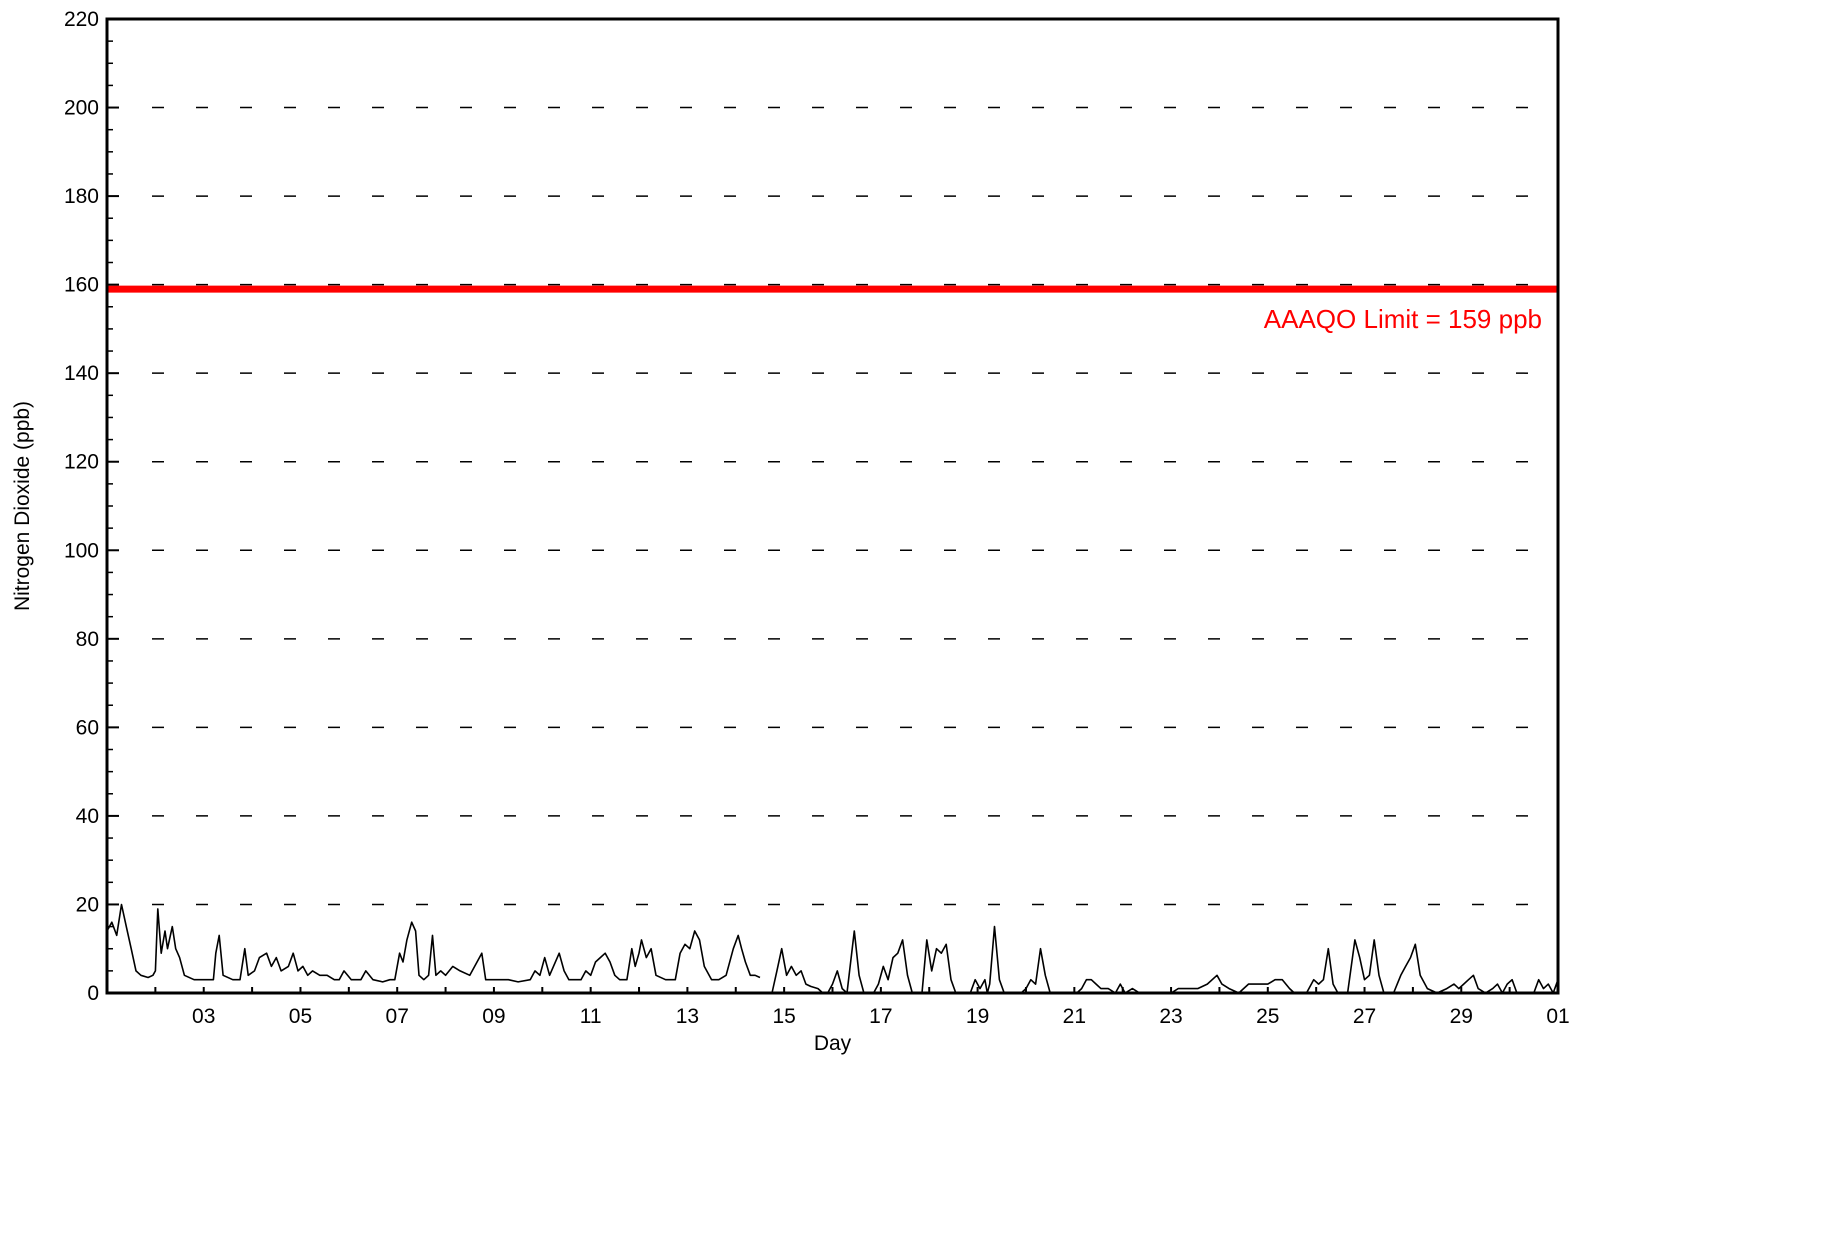 The image size is (1825, 1233). What do you see at coordinates (203, 1016) in the screenshot?
I see `x-tick-label-03: 03` at bounding box center [203, 1016].